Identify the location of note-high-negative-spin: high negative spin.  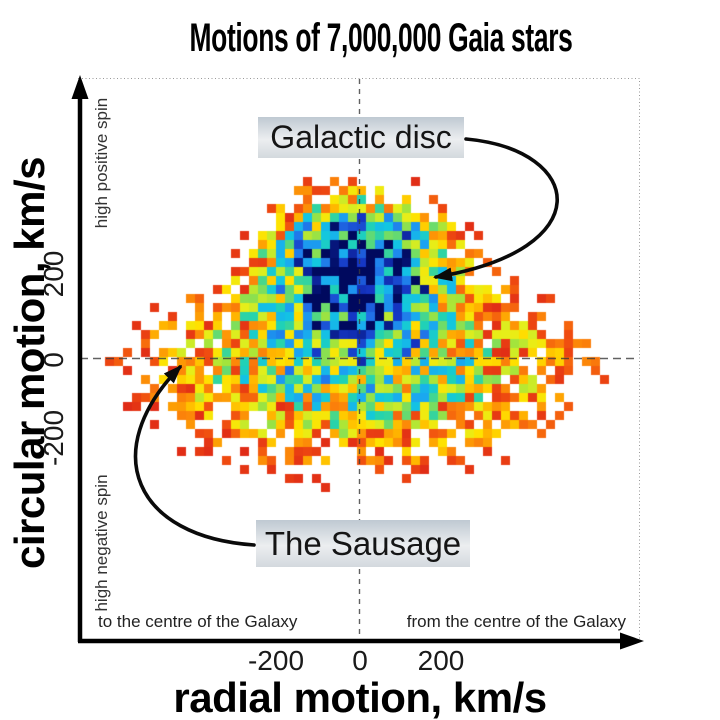
(101, 543).